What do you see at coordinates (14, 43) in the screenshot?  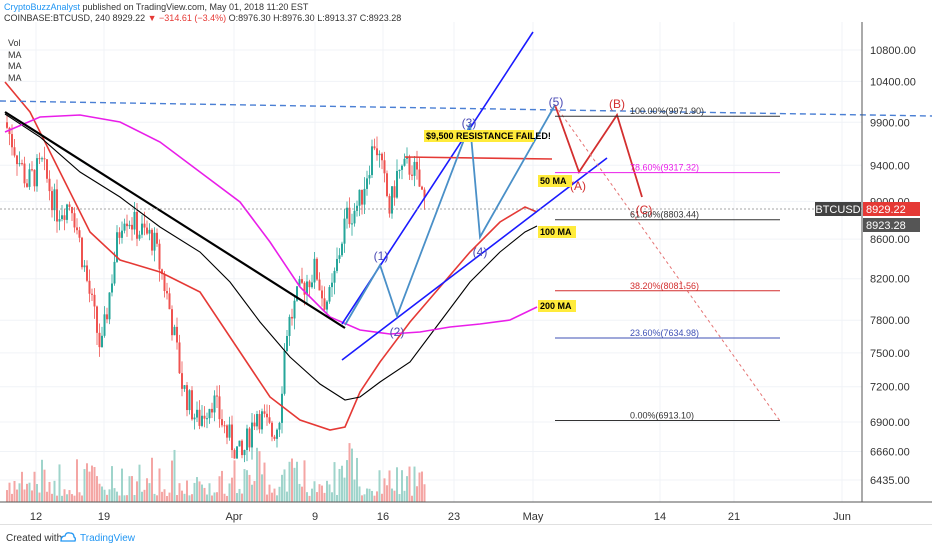 I see `indicator-vol: Vol` at bounding box center [14, 43].